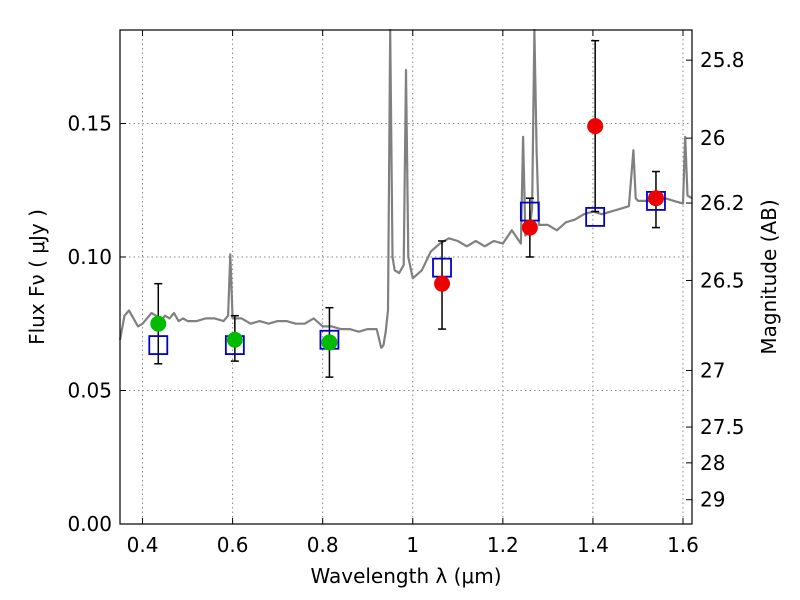 Image resolution: width=800 pixels, height=600 pixels. I want to click on right-axis-label: Magnitude (AB), so click(769, 276).